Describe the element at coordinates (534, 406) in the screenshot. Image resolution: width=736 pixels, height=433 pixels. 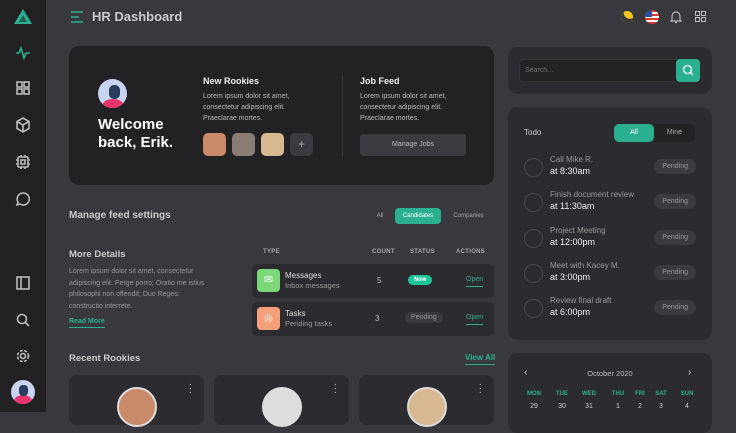
I see `calendar-day: 29` at that location.